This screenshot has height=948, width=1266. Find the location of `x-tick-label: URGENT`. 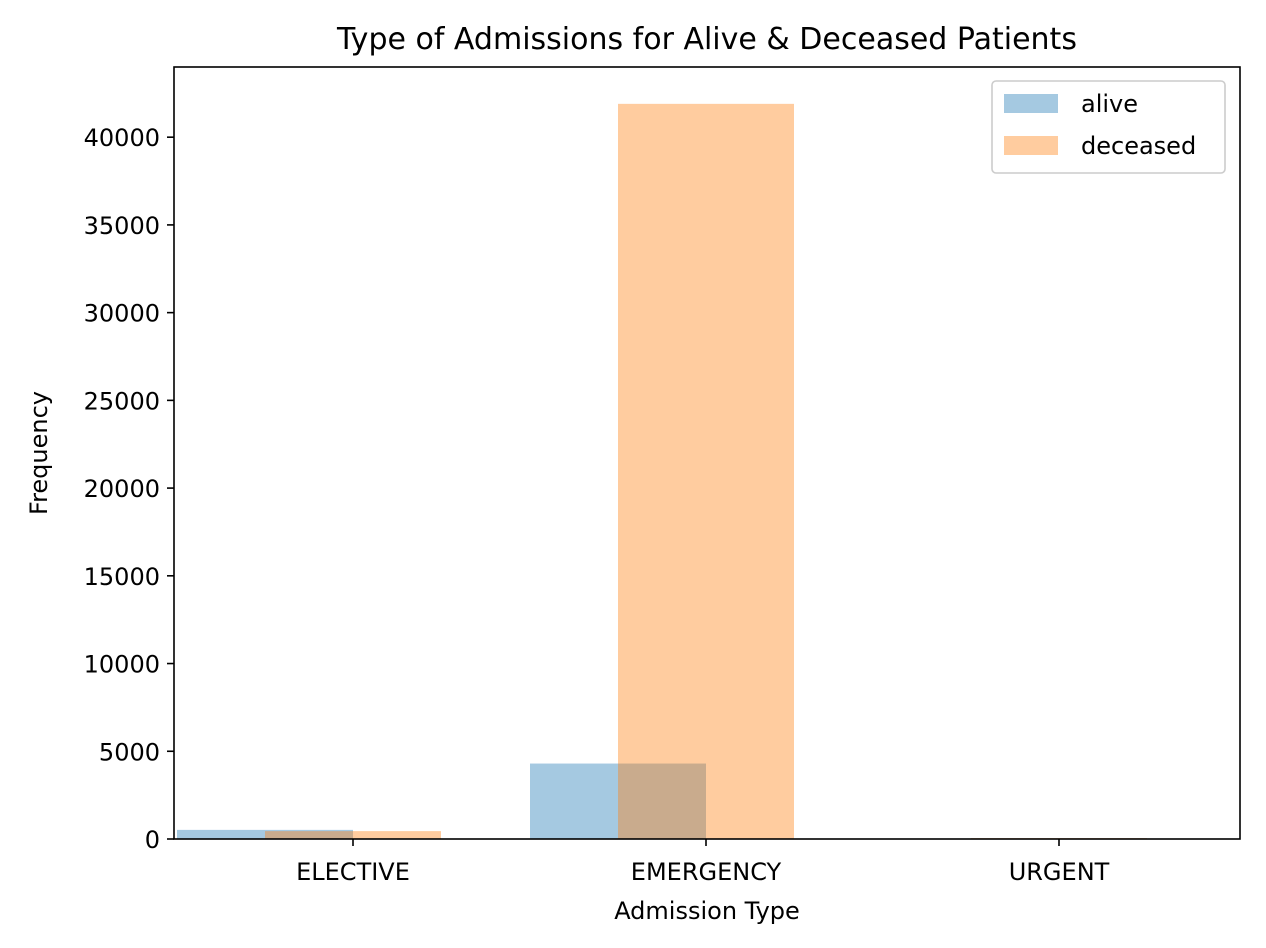

x-tick-label: URGENT is located at coordinates (1059, 872).